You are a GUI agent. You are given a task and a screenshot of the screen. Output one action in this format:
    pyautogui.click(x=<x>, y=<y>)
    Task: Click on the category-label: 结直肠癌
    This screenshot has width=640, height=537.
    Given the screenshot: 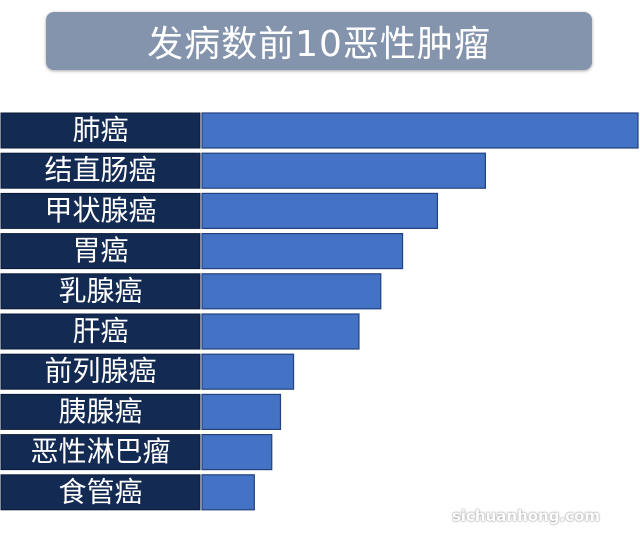 What is the action you would take?
    pyautogui.click(x=100, y=170)
    